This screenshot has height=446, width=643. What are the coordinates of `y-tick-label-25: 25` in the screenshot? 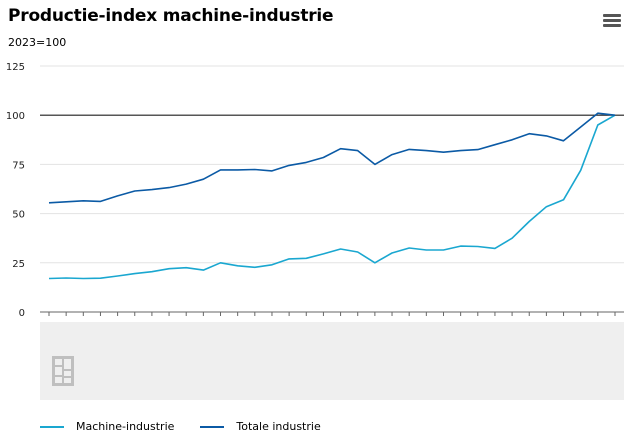 It's located at (18, 264).